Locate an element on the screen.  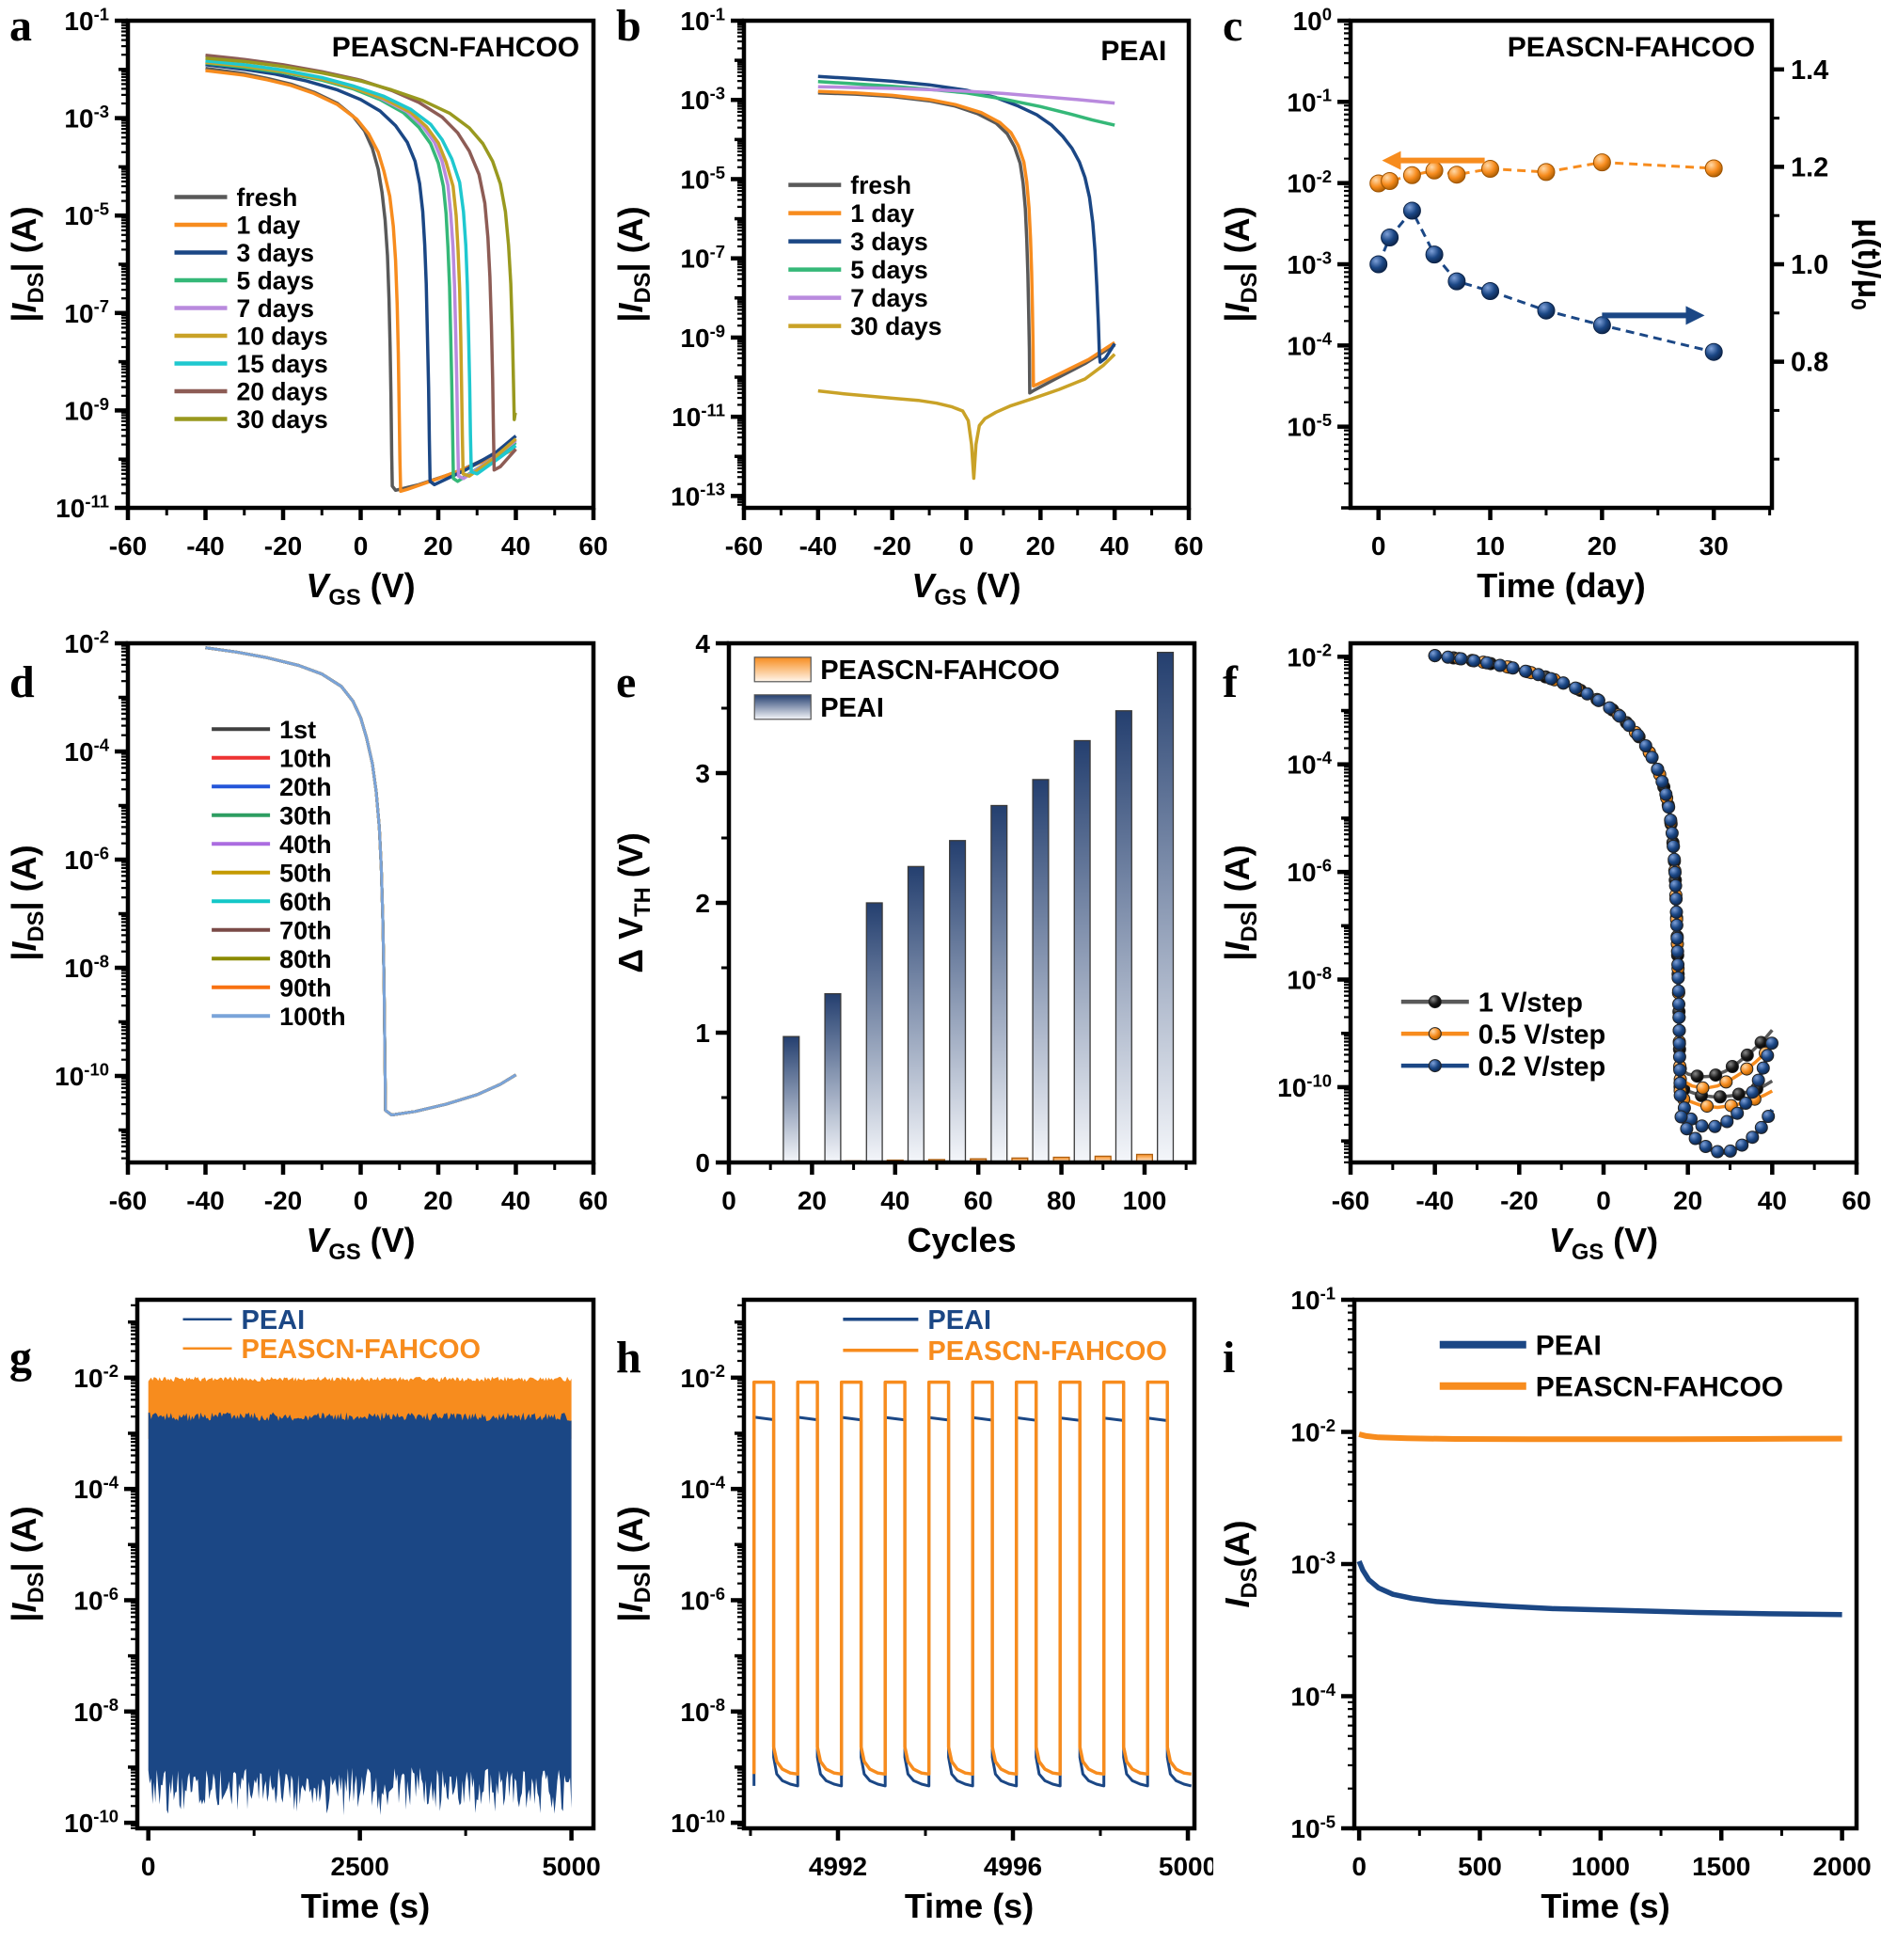
arrow-head is located at coordinates (1695, 316).